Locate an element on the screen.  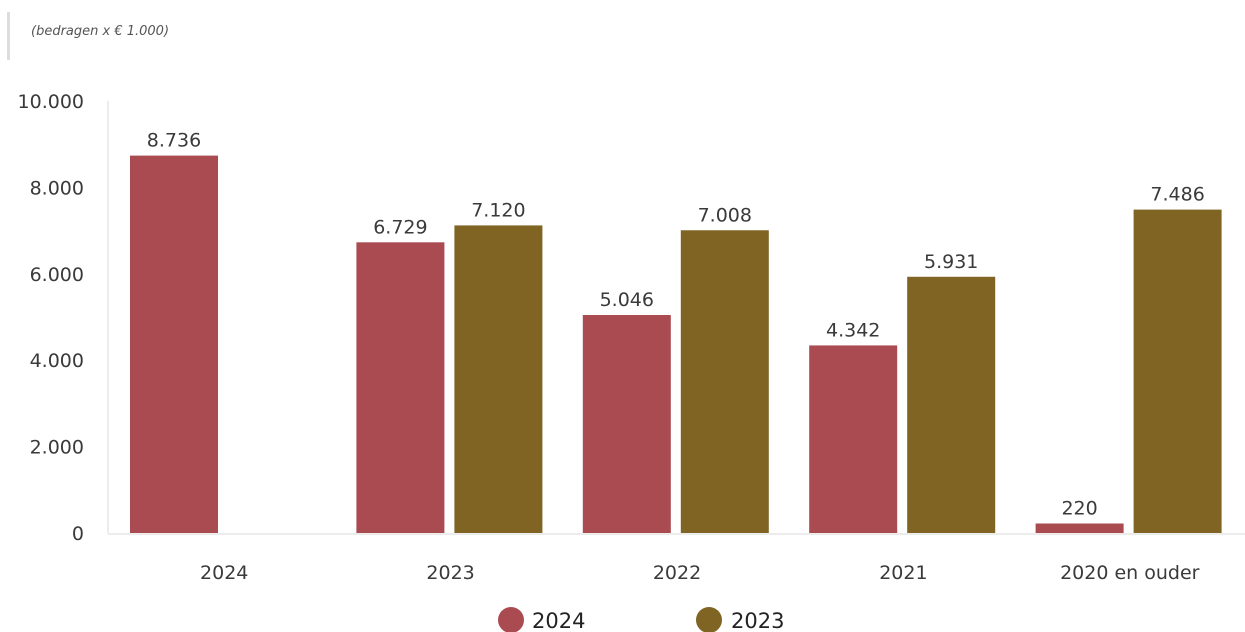
subtitle-accent-bar is located at coordinates (8, 36).